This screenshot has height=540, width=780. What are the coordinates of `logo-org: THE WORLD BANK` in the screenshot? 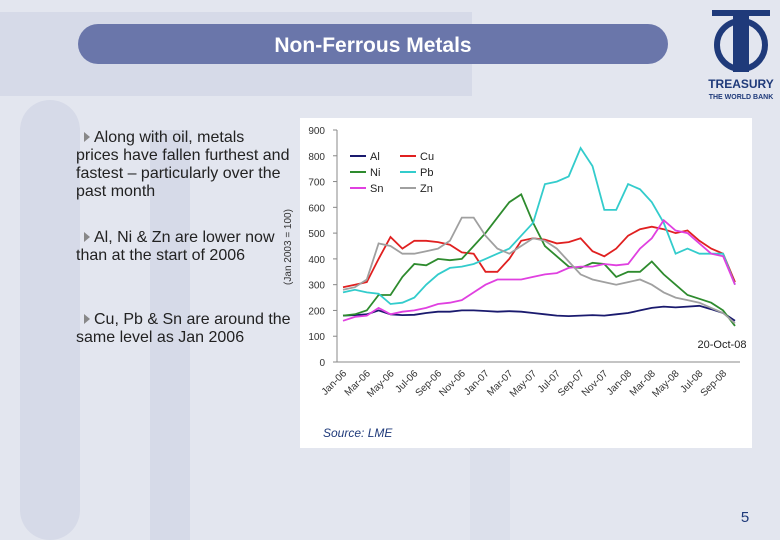 It's located at (741, 97).